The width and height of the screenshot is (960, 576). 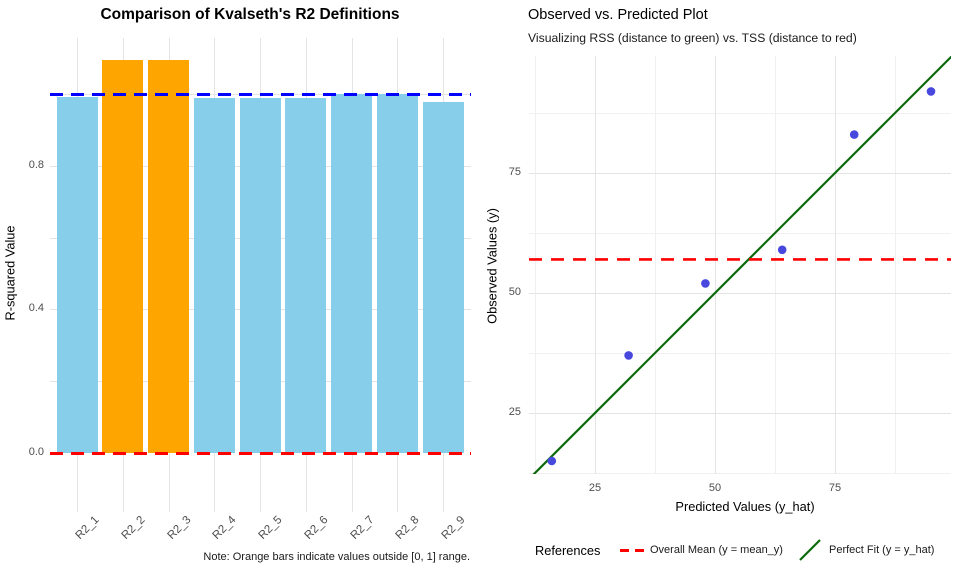 What do you see at coordinates (36, 452) in the screenshot?
I see `y-tick-label: 0.0` at bounding box center [36, 452].